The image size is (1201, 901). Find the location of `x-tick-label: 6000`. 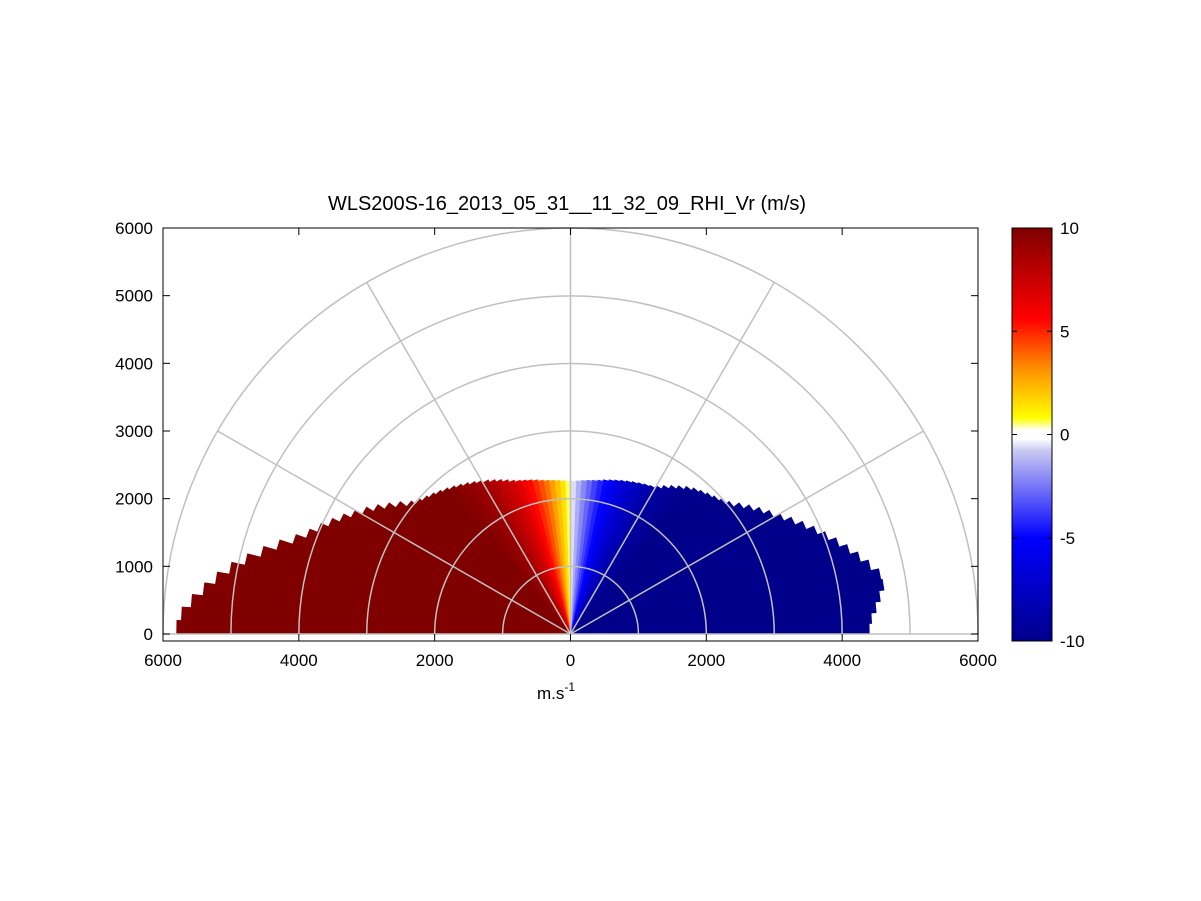

x-tick-label: 6000 is located at coordinates (163, 660).